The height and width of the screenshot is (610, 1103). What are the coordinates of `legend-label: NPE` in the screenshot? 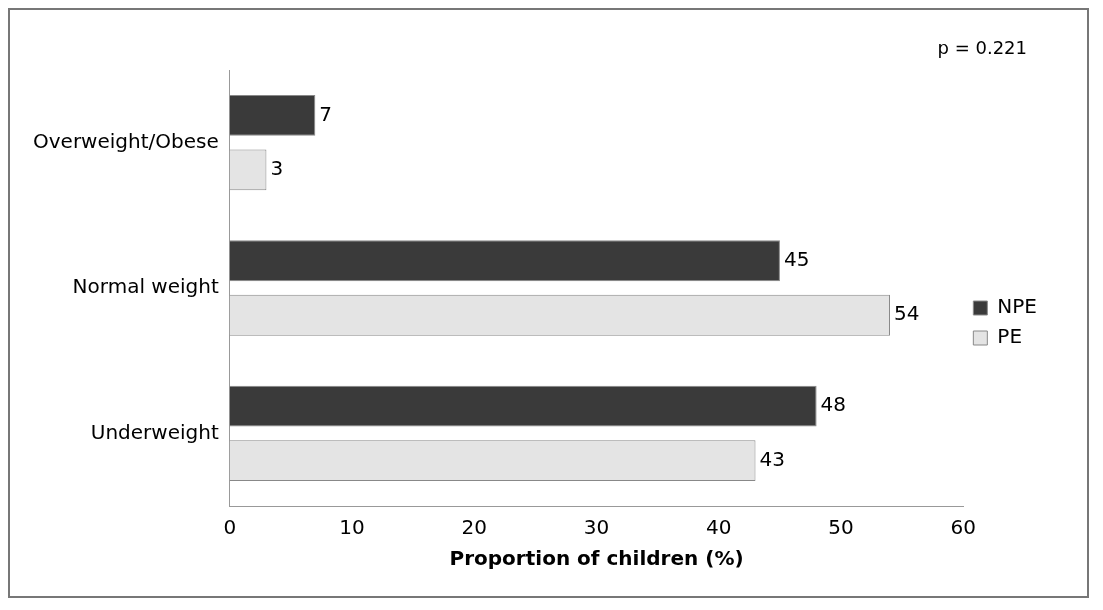 It's located at (1017, 306).